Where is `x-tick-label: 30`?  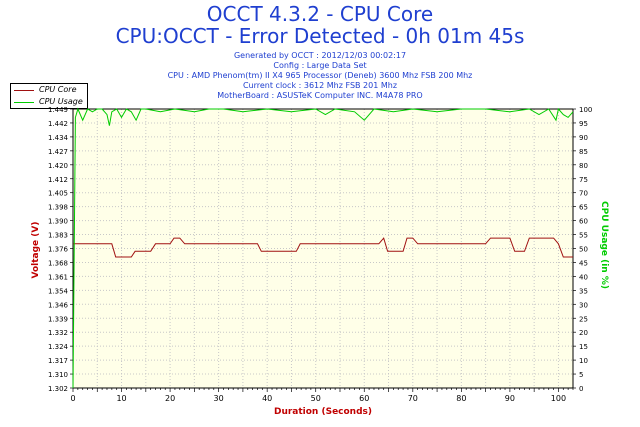
x-tick-label: 30 is located at coordinates (219, 398).